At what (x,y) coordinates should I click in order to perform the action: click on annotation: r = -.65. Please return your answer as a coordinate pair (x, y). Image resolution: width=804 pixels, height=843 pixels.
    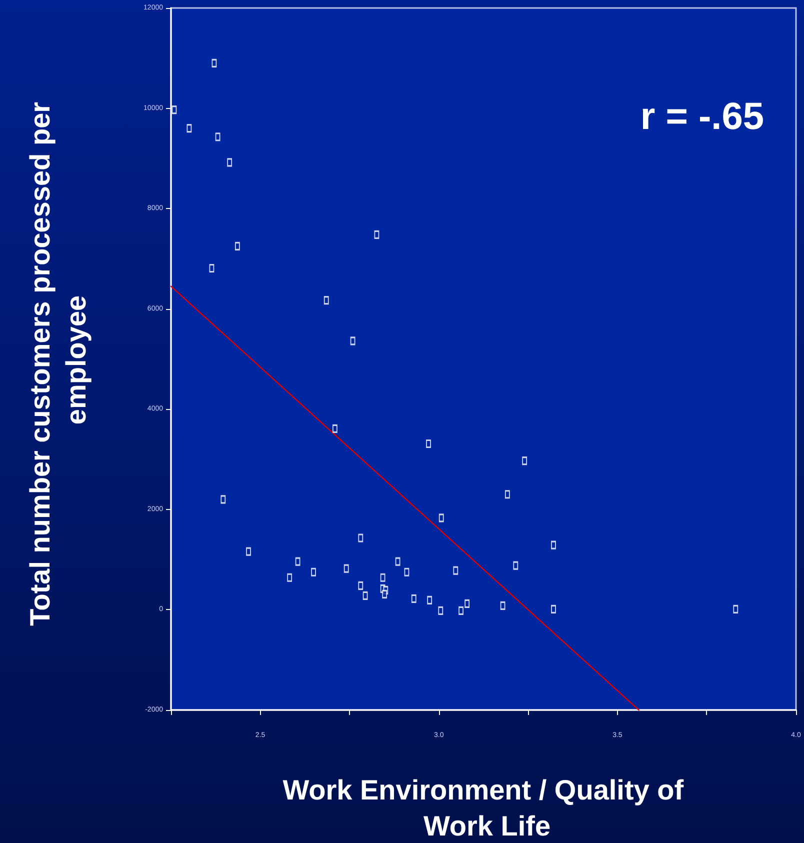
    Looking at the image, I should click on (702, 117).